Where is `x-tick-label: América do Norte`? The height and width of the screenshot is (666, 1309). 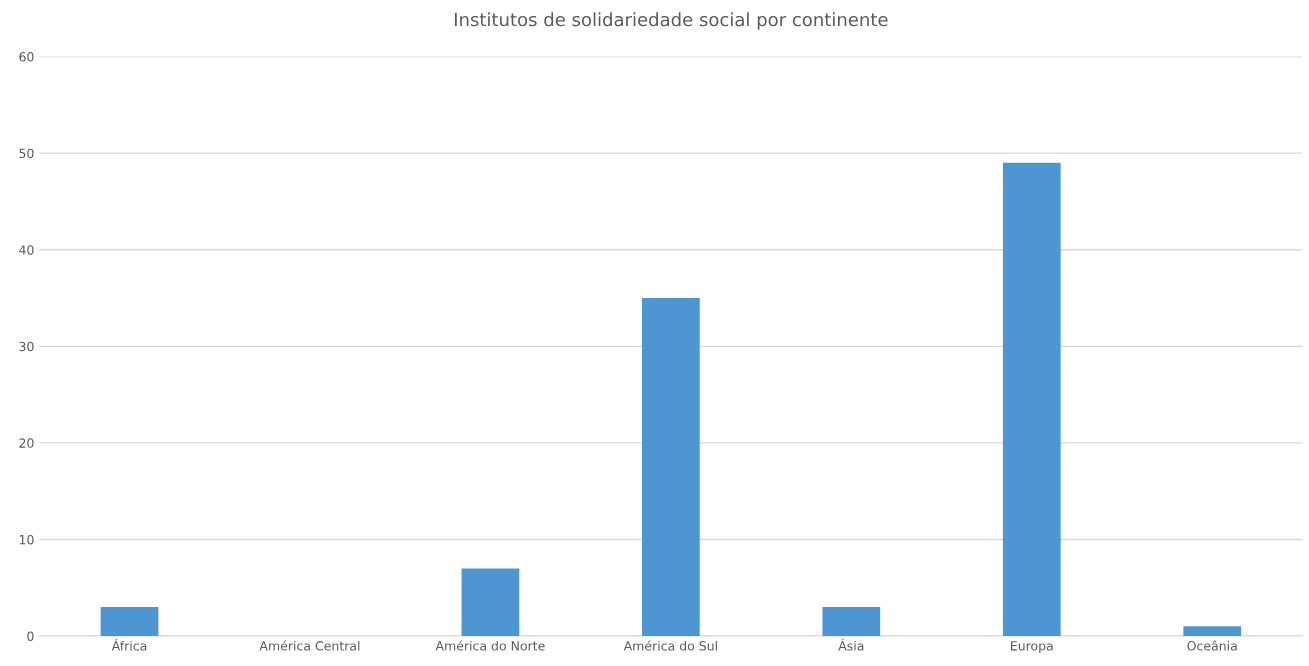 x-tick-label: América do Norte is located at coordinates (490, 645).